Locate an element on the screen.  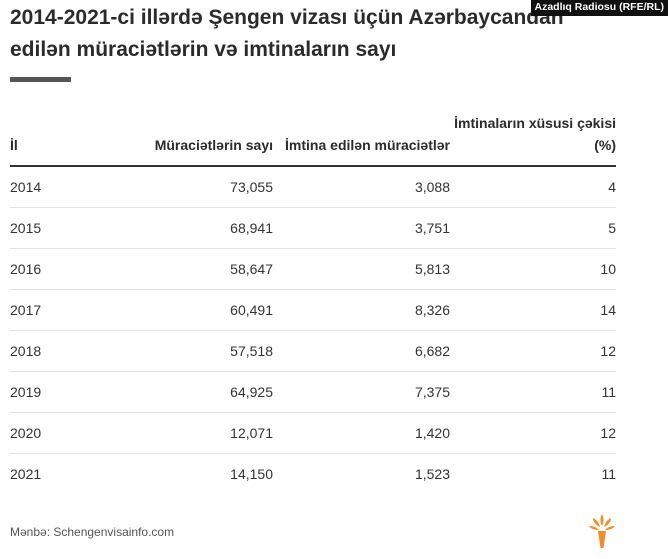
year-cell: 2019 is located at coordinates (65, 392).